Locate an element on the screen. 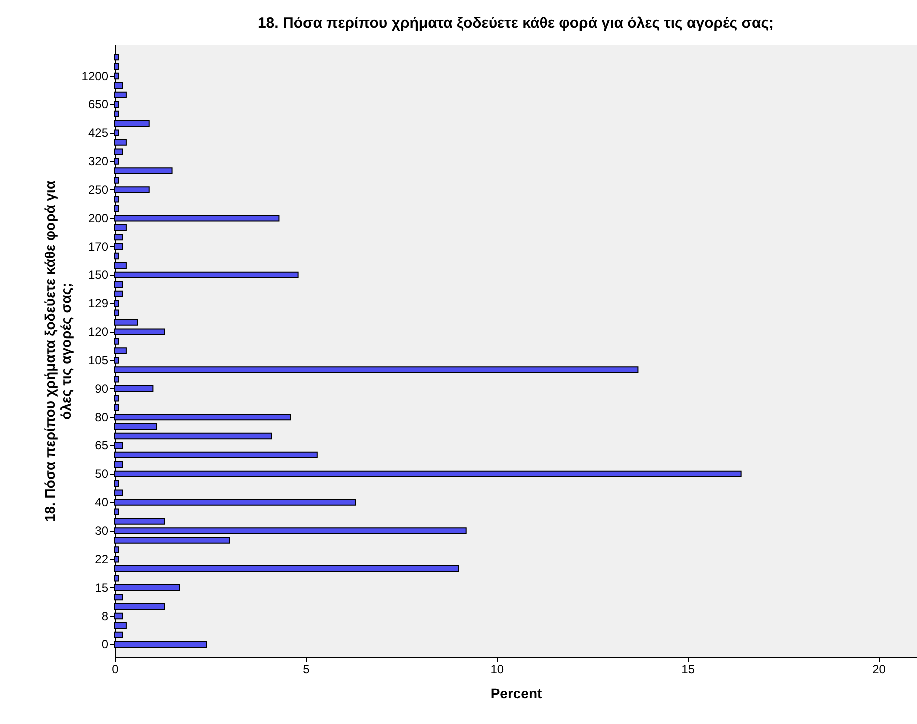 The height and width of the screenshot is (724, 917). y-tick-label: 15 is located at coordinates (102, 587).